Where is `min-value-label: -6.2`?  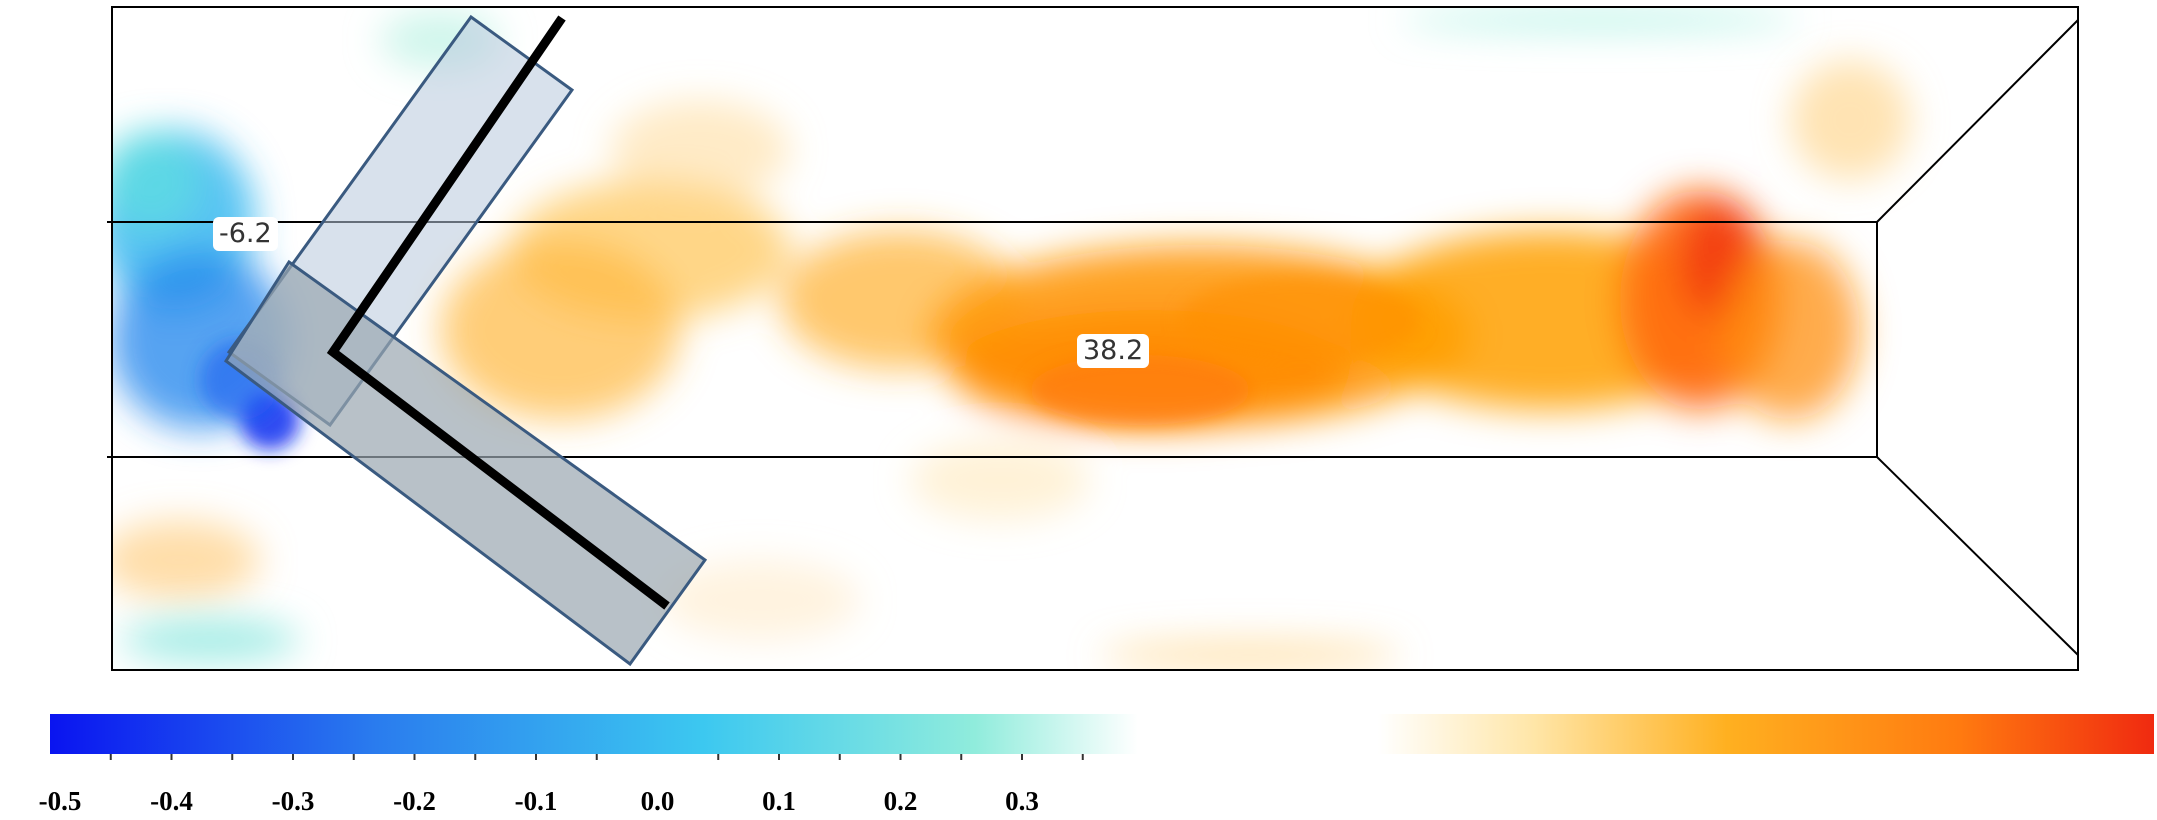 min-value-label: -6.2 is located at coordinates (245, 234).